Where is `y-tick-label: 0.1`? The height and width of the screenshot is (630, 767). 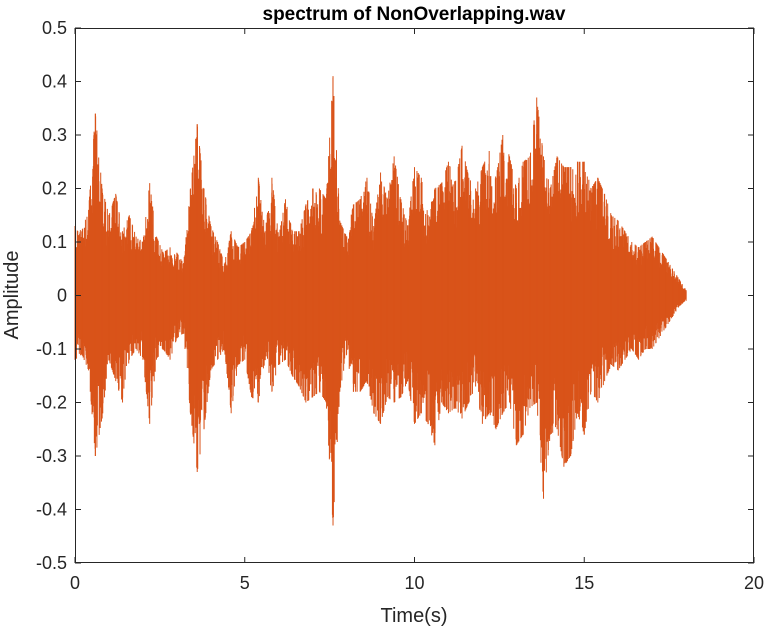
y-tick-label: 0.1 is located at coordinates (54, 242).